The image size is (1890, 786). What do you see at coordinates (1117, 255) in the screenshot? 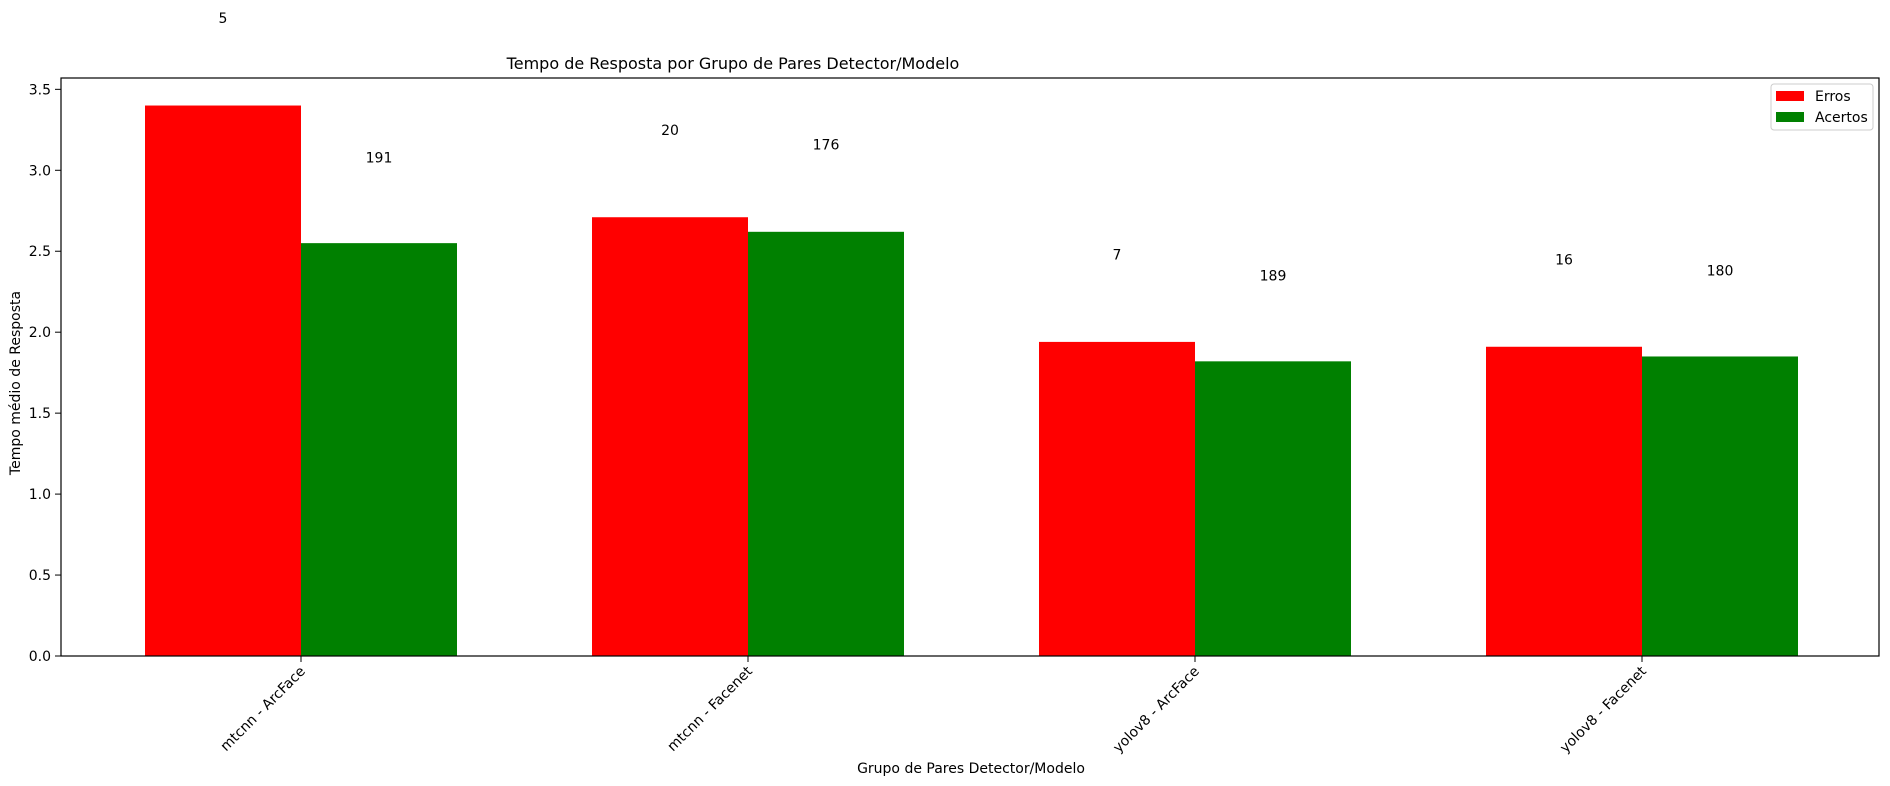
I see `count-label-erros-yolov8-arcface: 7` at bounding box center [1117, 255].